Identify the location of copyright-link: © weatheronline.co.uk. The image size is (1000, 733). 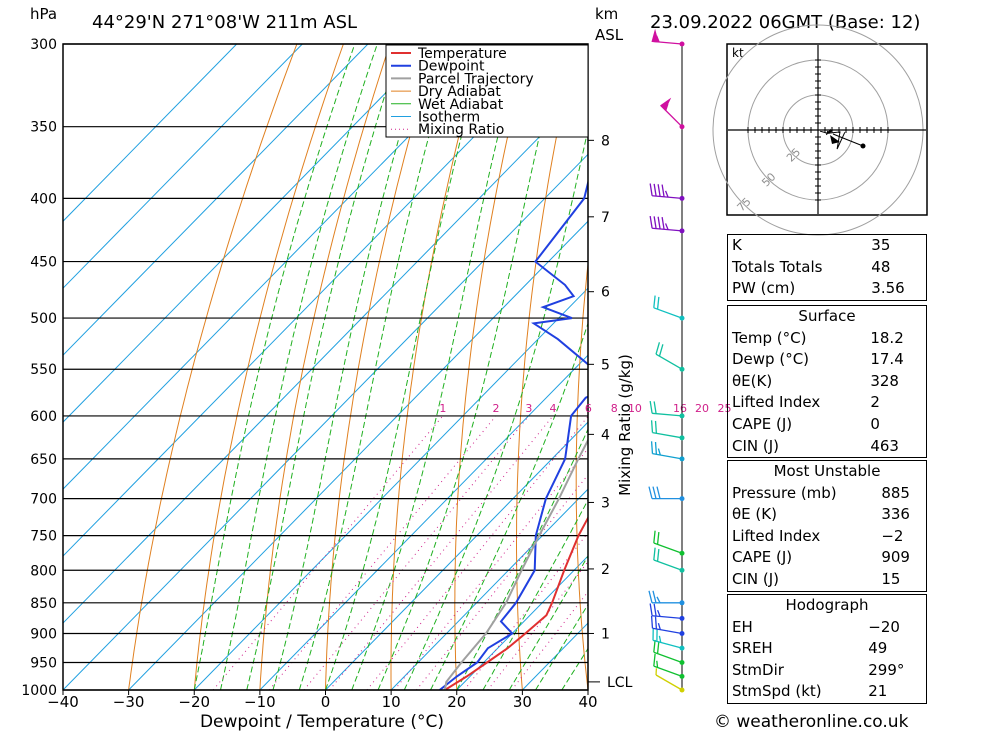
(811, 722).